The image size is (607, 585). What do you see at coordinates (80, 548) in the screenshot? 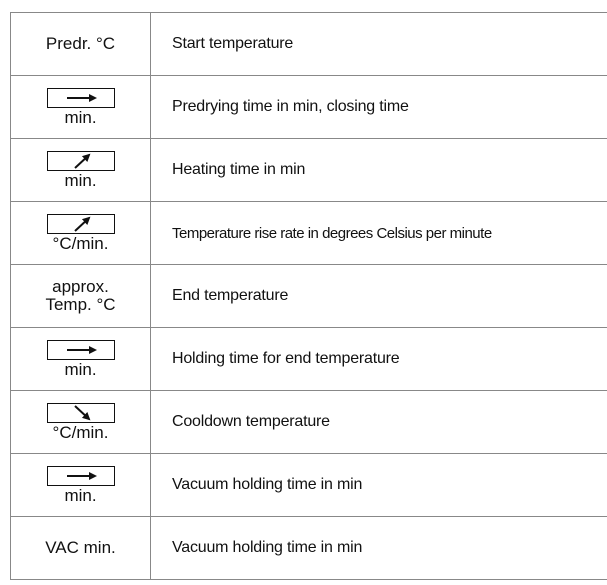
I see `symbol: VAC min.` at bounding box center [80, 548].